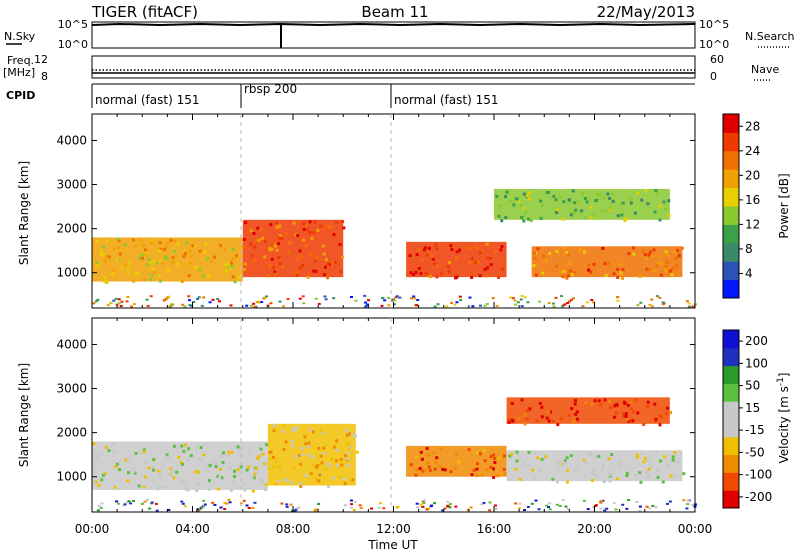 The width and height of the screenshot is (800, 554). I want to click on x-tick-label: 00:00, so click(695, 529).